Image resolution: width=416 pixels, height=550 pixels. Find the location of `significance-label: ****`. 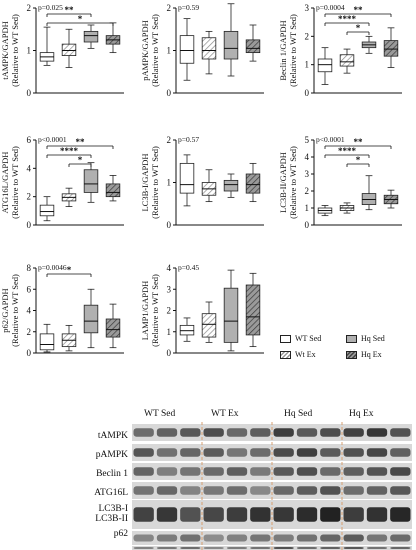

significance-label: **** is located at coordinates (347, 19).